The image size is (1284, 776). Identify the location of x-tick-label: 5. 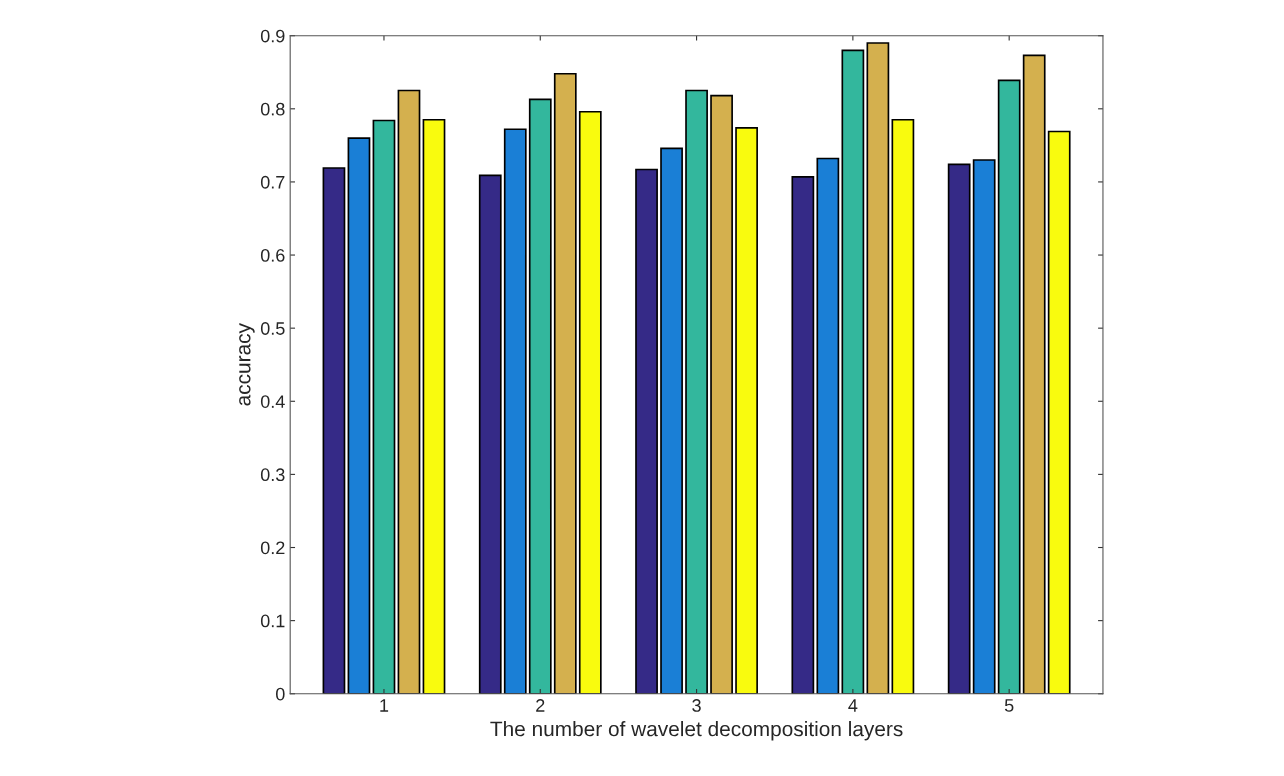
(1009, 705).